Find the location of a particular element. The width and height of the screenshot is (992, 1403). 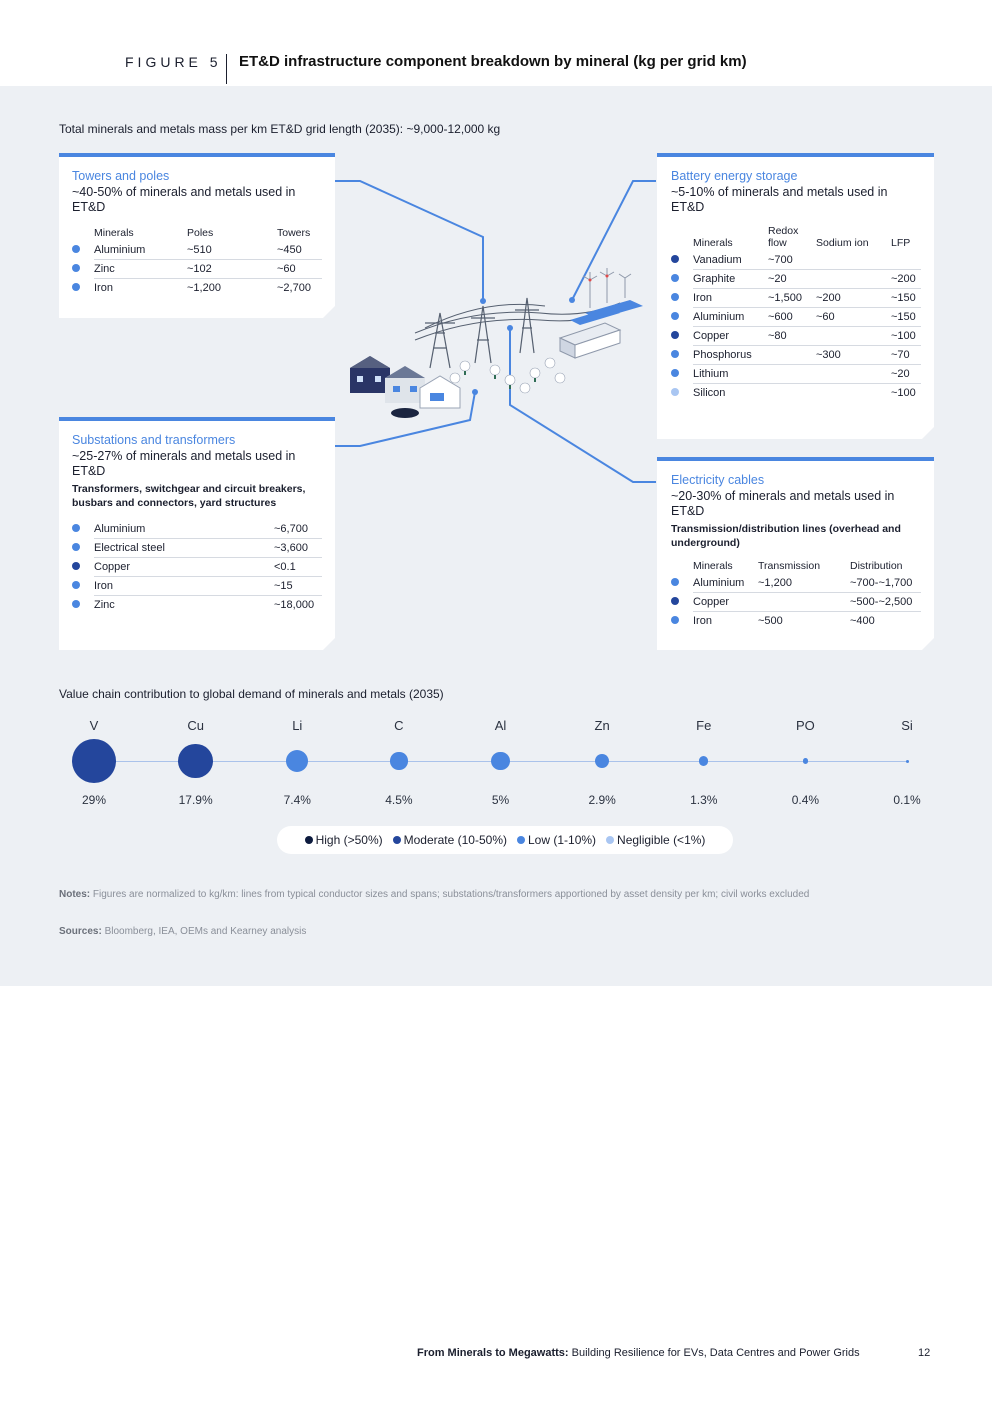

redox-cell: ~20 is located at coordinates (792, 279).